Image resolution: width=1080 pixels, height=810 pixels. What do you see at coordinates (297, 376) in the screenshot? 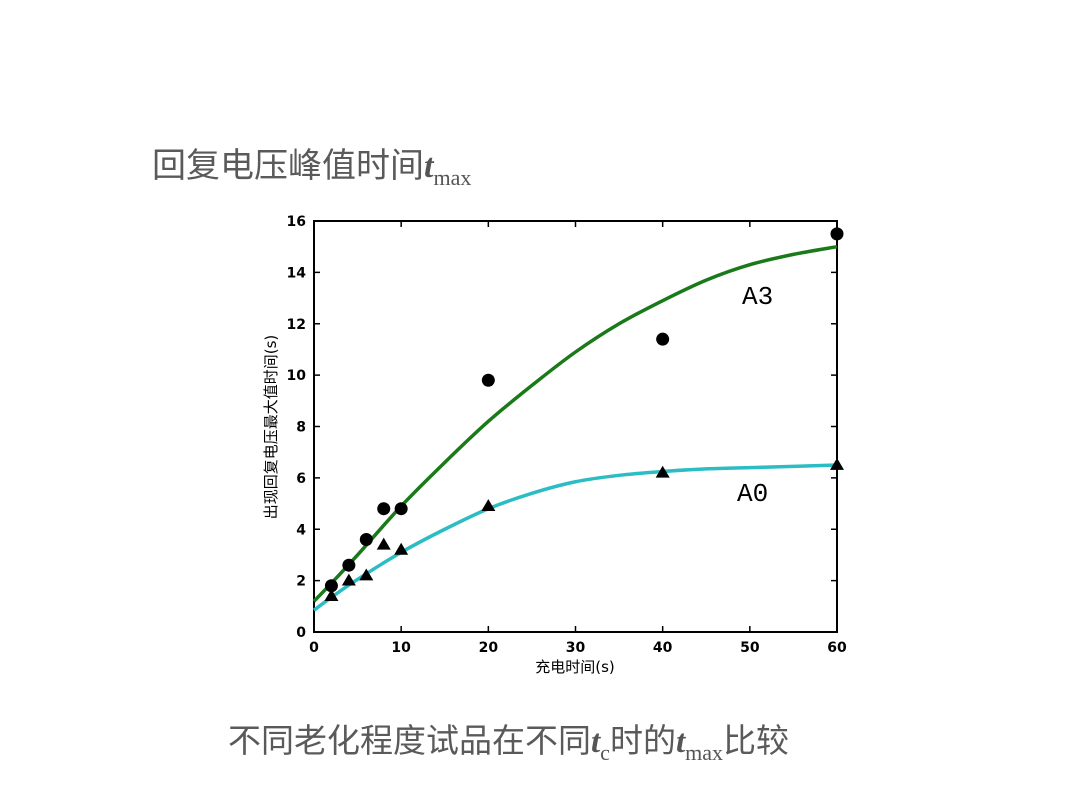
I see `y-tick-label: 10` at bounding box center [297, 376].